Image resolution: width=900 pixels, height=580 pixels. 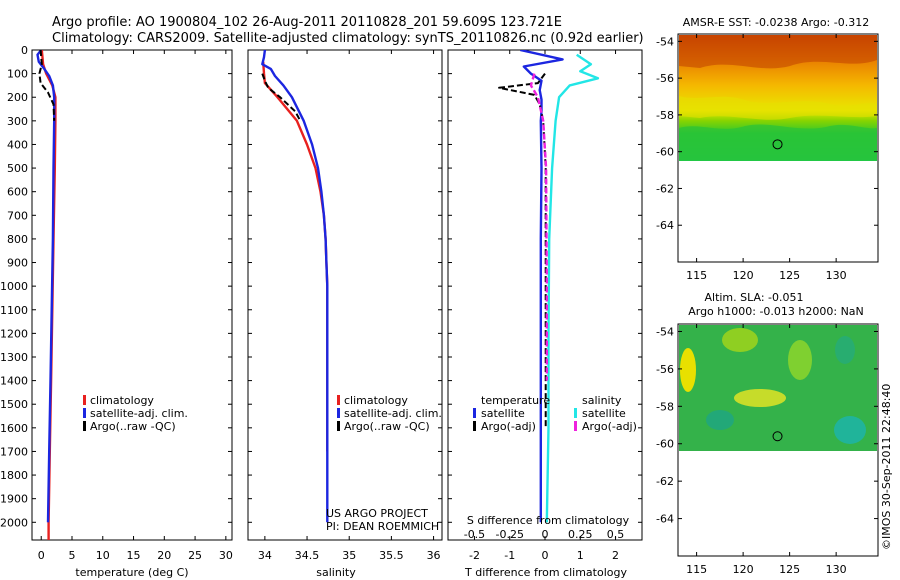 I want to click on map-x-tick-label: 115, so click(x=696, y=569).